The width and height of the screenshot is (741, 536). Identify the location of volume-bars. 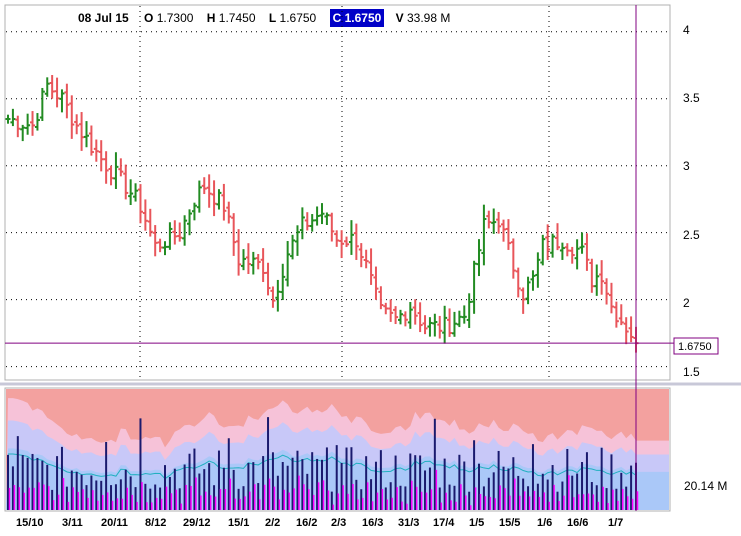
(323, 463).